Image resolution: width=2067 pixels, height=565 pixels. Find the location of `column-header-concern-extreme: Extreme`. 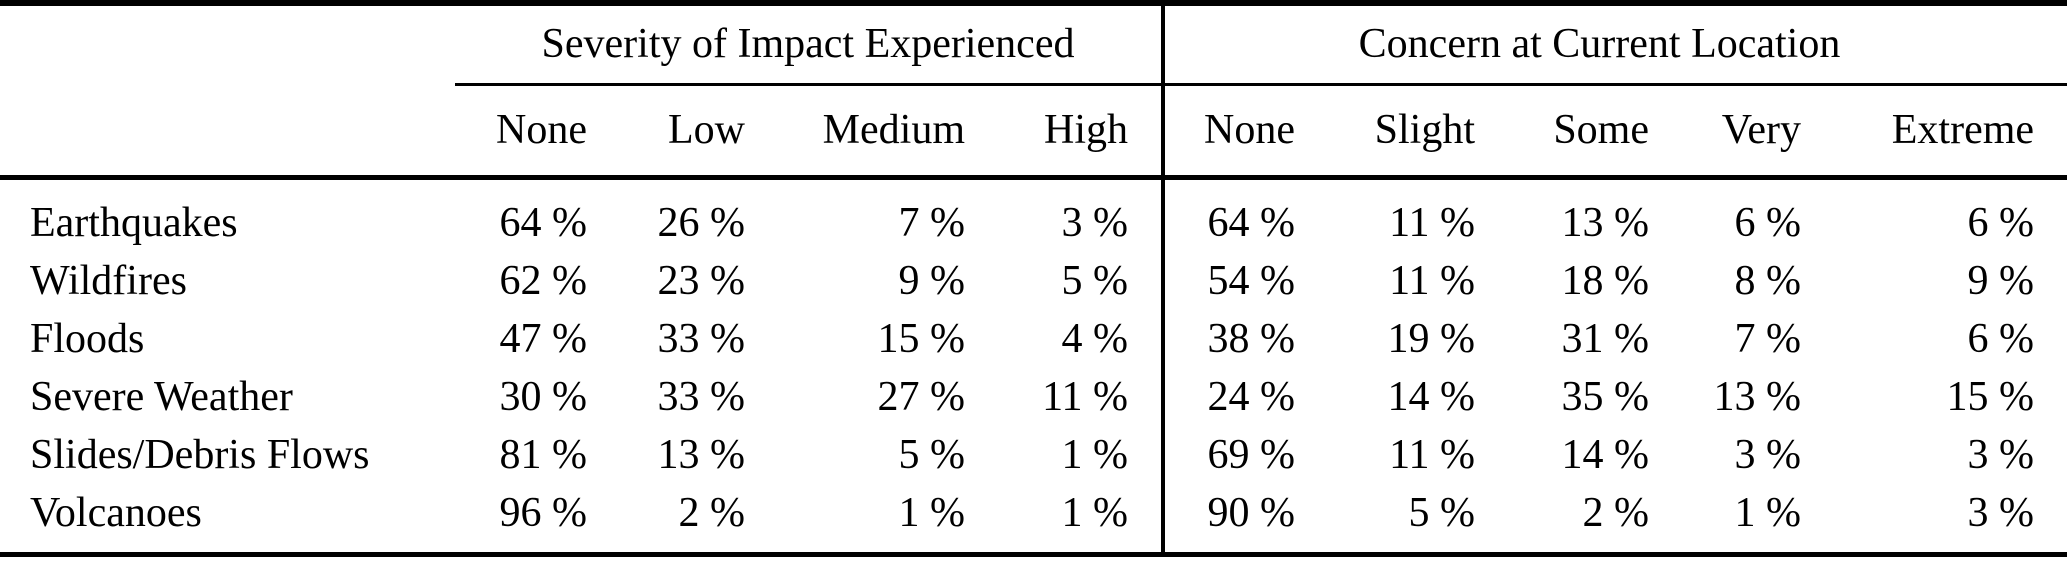

column-header-concern-extreme: Extreme is located at coordinates (1935, 132).